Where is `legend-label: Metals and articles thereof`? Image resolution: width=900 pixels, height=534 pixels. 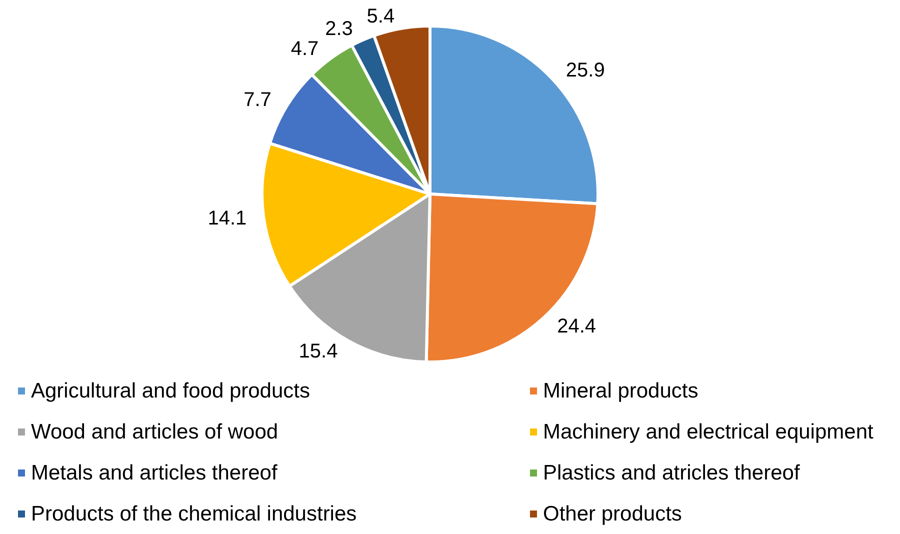
legend-label: Metals and articles thereof is located at coordinates (154, 473).